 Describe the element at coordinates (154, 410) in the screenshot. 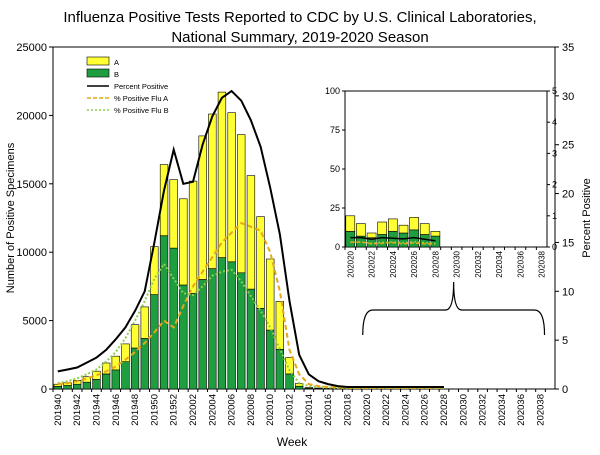

I see `x-tick-label: 201950` at that location.